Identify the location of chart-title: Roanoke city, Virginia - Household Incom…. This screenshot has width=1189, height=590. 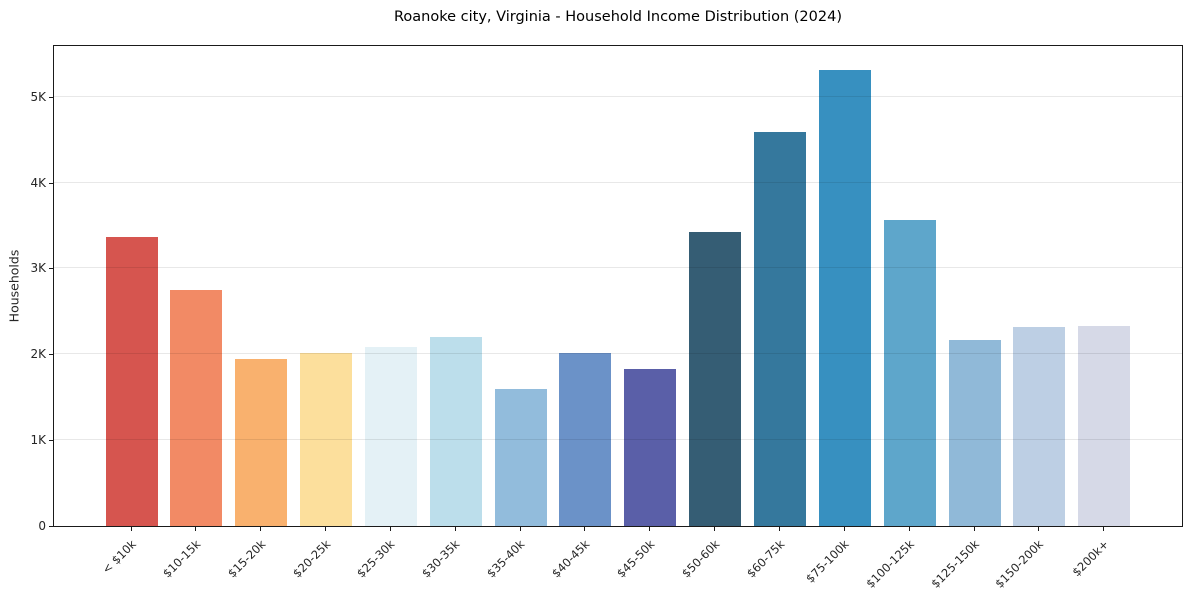
(618, 17).